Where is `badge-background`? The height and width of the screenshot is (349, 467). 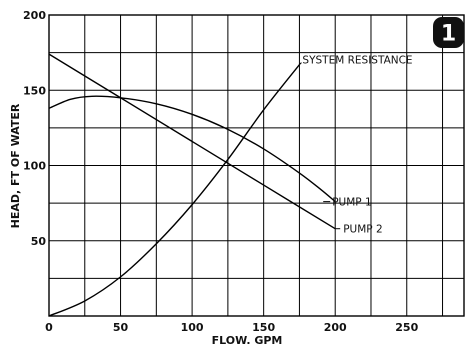
badge-background is located at coordinates (448, 32).